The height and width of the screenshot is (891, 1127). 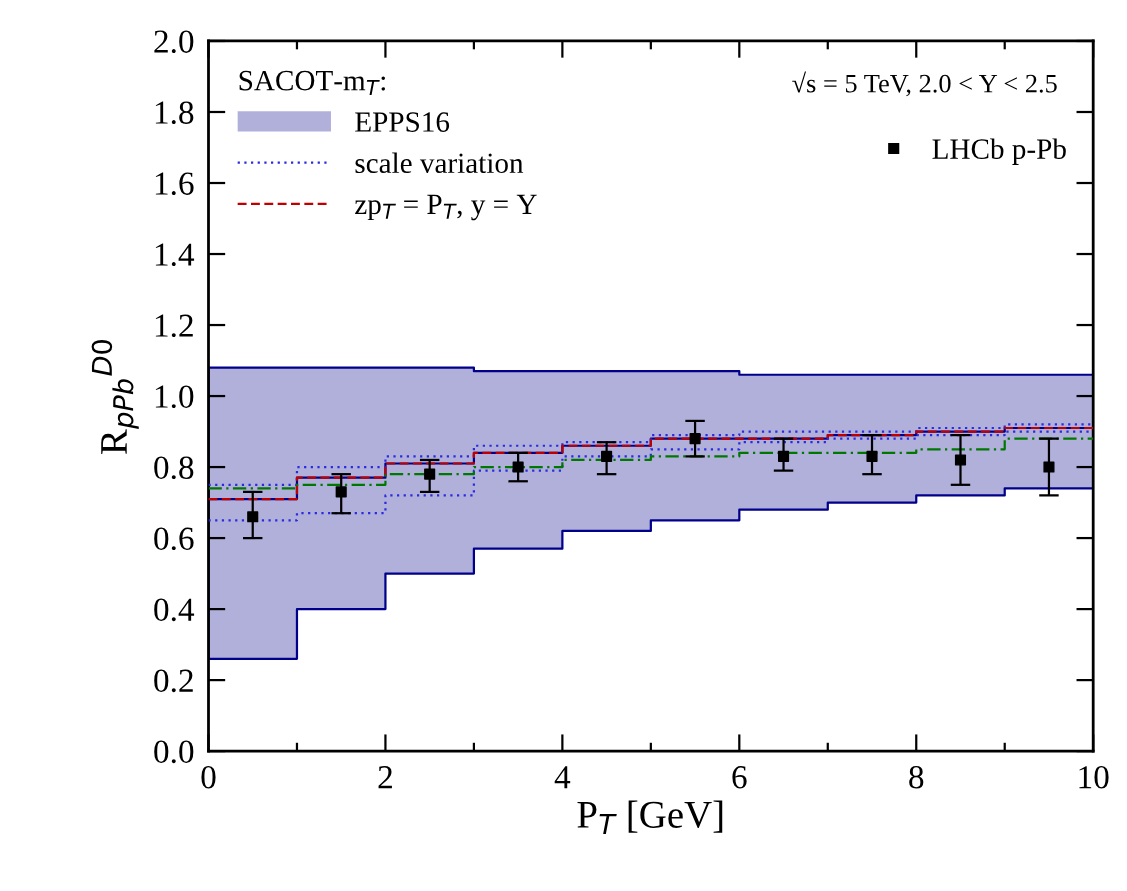 What do you see at coordinates (402, 122) in the screenshot?
I see `legend-label: EPPS16` at bounding box center [402, 122].